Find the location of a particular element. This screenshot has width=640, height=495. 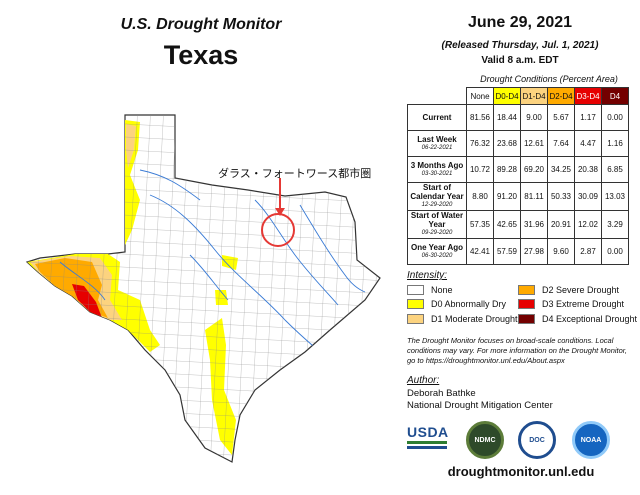

table-cell: 1.16 is located at coordinates (615, 143).